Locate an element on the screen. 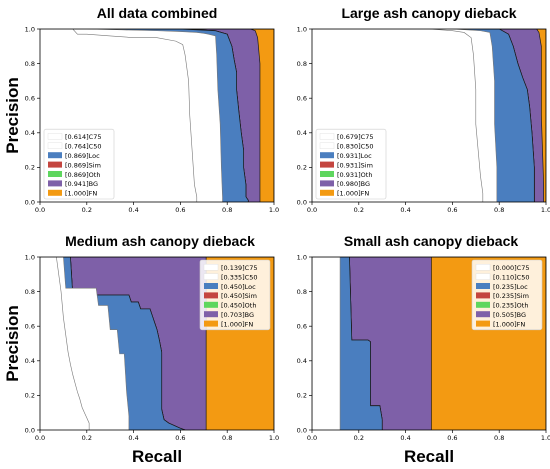  y-tick-label: 0.6 is located at coordinates (30, 99).